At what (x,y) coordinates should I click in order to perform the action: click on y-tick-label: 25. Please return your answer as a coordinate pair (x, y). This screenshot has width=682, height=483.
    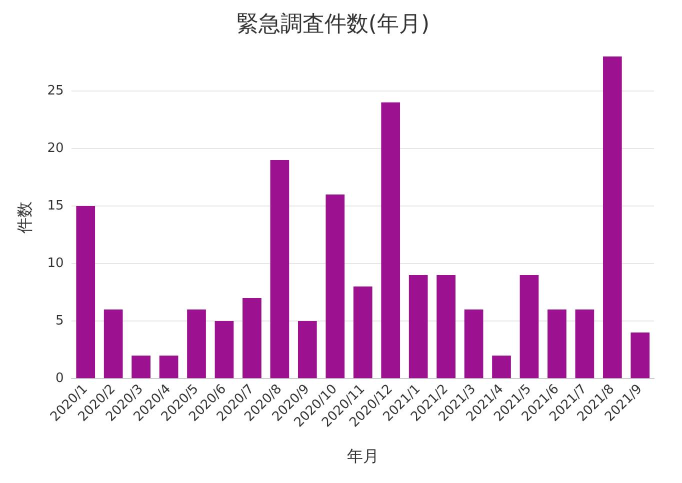
    Looking at the image, I should click on (55, 90).